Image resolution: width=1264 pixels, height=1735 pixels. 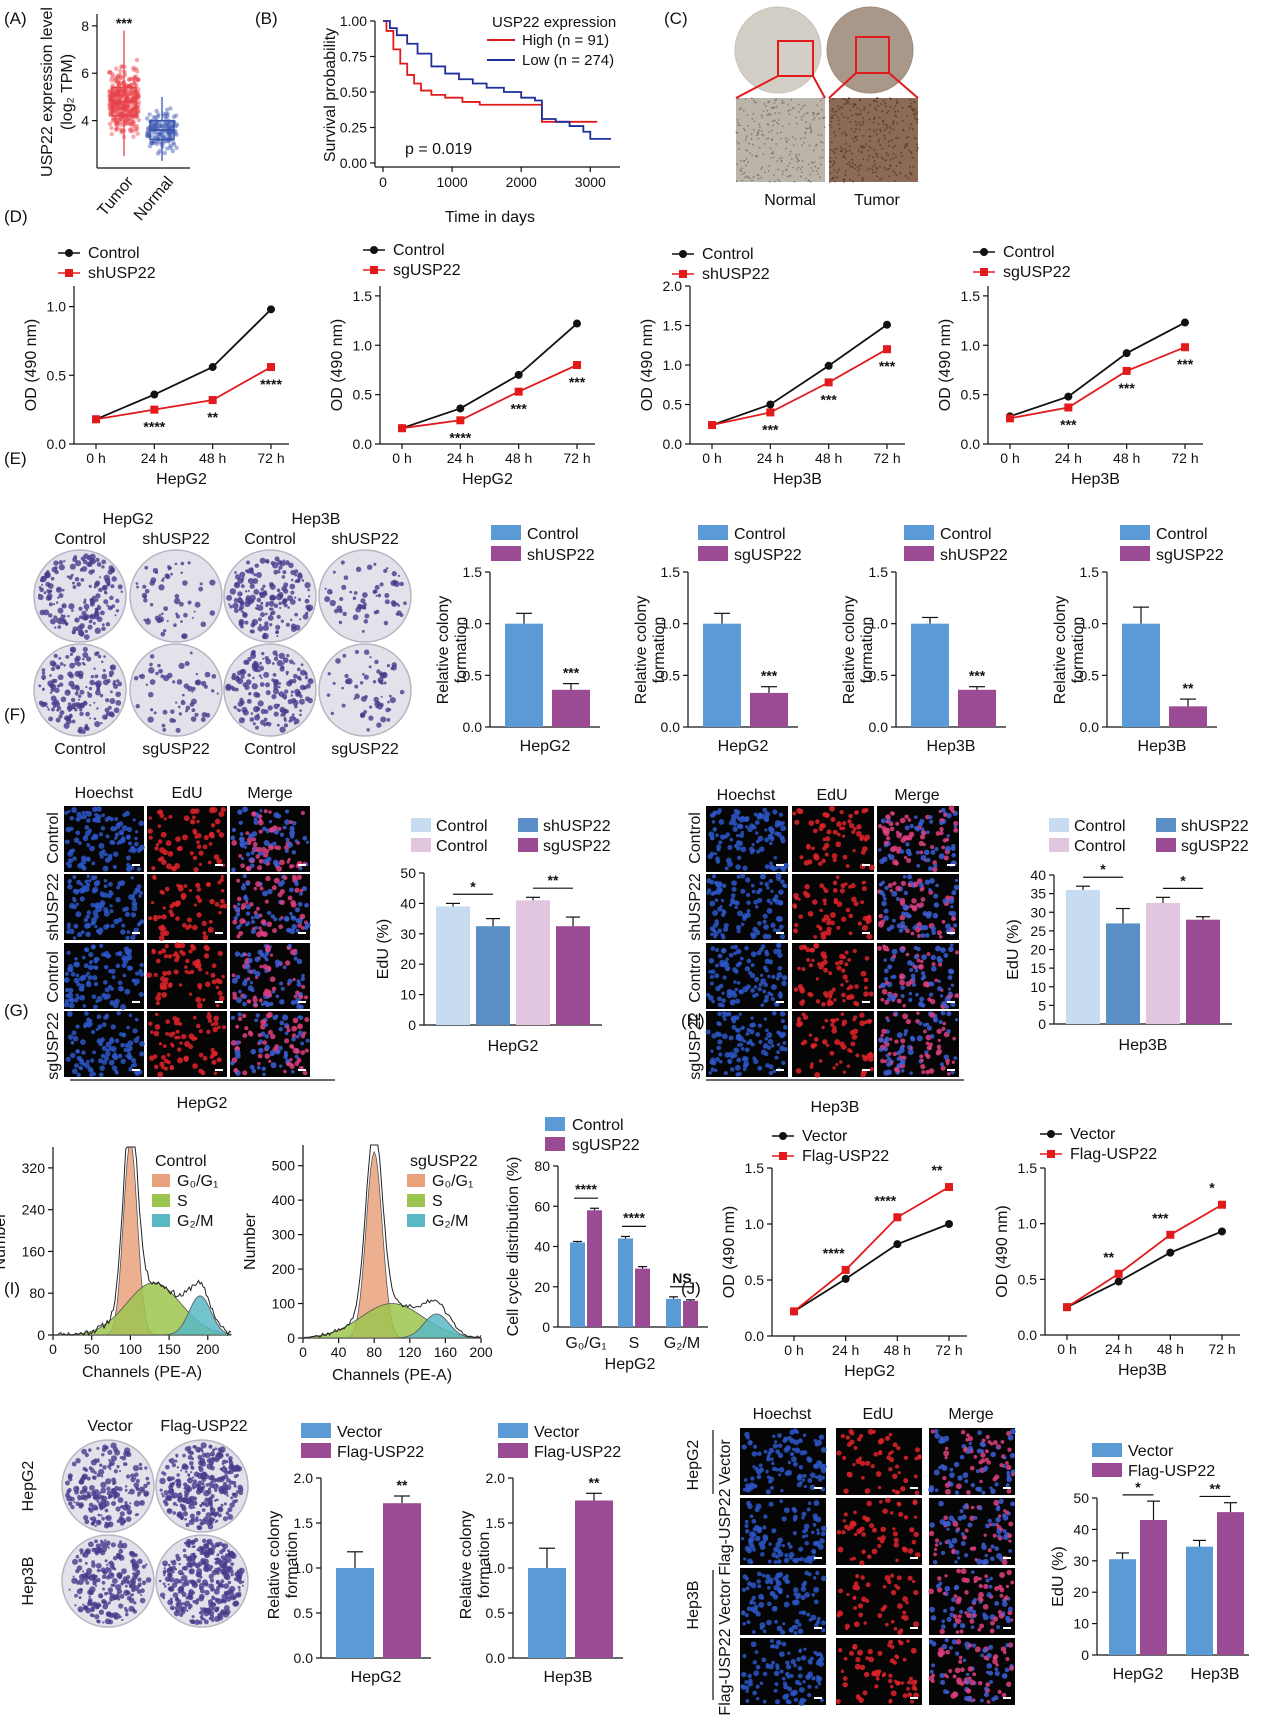 What do you see at coordinates (819, 87) in the screenshot?
I see `panelC-zoom-line` at bounding box center [819, 87].